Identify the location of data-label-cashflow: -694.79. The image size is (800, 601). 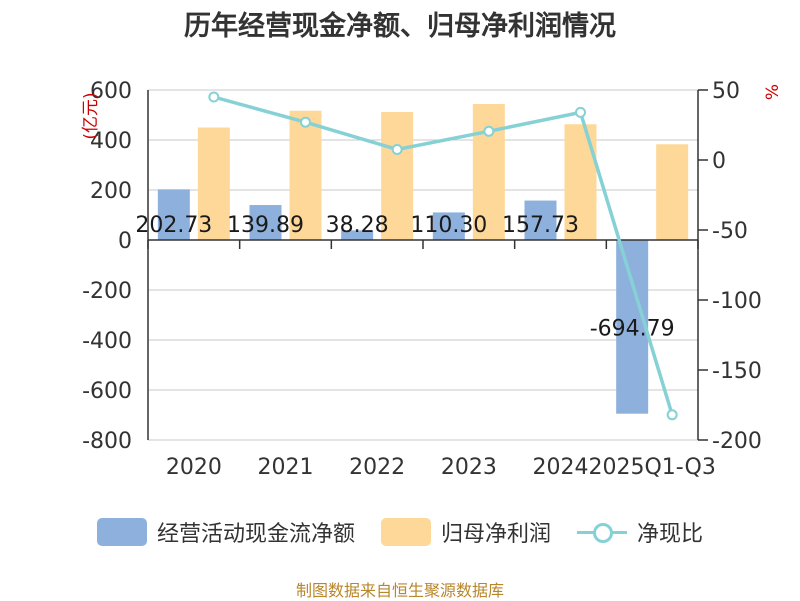
(632, 329).